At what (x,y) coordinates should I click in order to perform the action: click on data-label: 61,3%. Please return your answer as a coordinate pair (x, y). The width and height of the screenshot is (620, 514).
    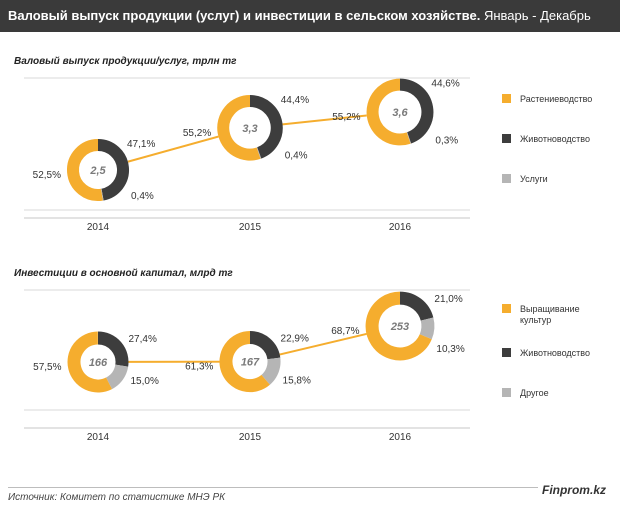
    Looking at the image, I should click on (199, 367).